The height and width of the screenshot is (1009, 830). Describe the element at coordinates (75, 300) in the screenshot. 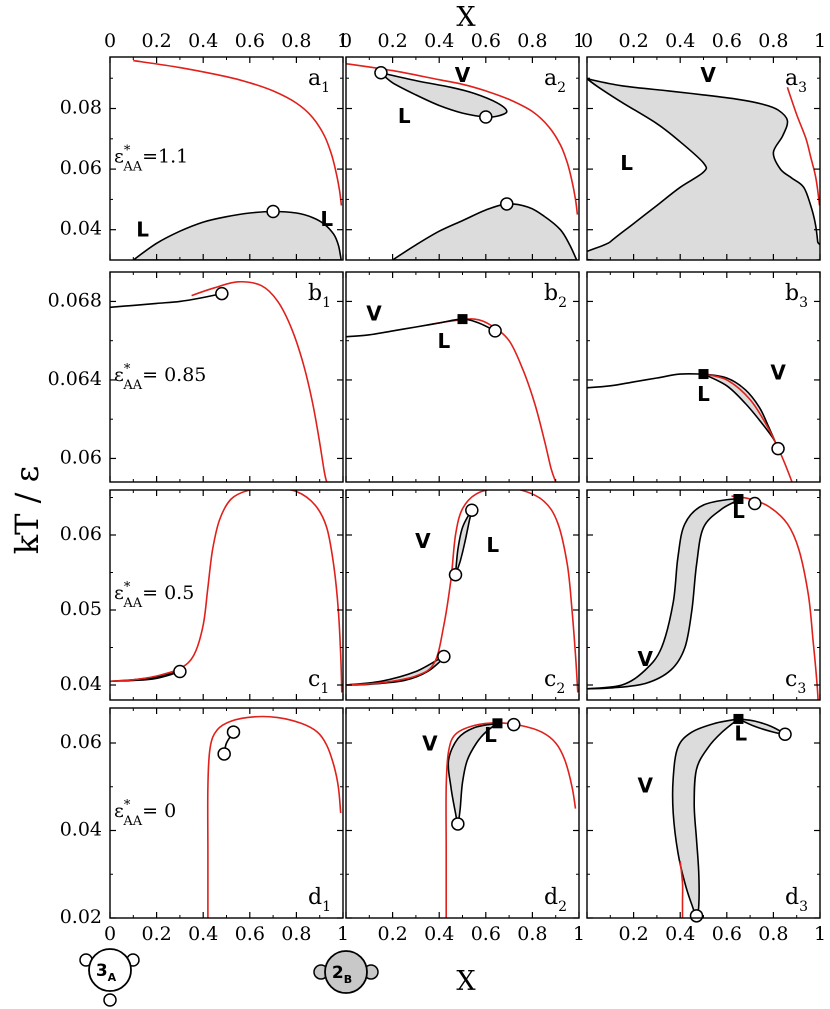

I see `y-tick-label: 0.068` at that location.